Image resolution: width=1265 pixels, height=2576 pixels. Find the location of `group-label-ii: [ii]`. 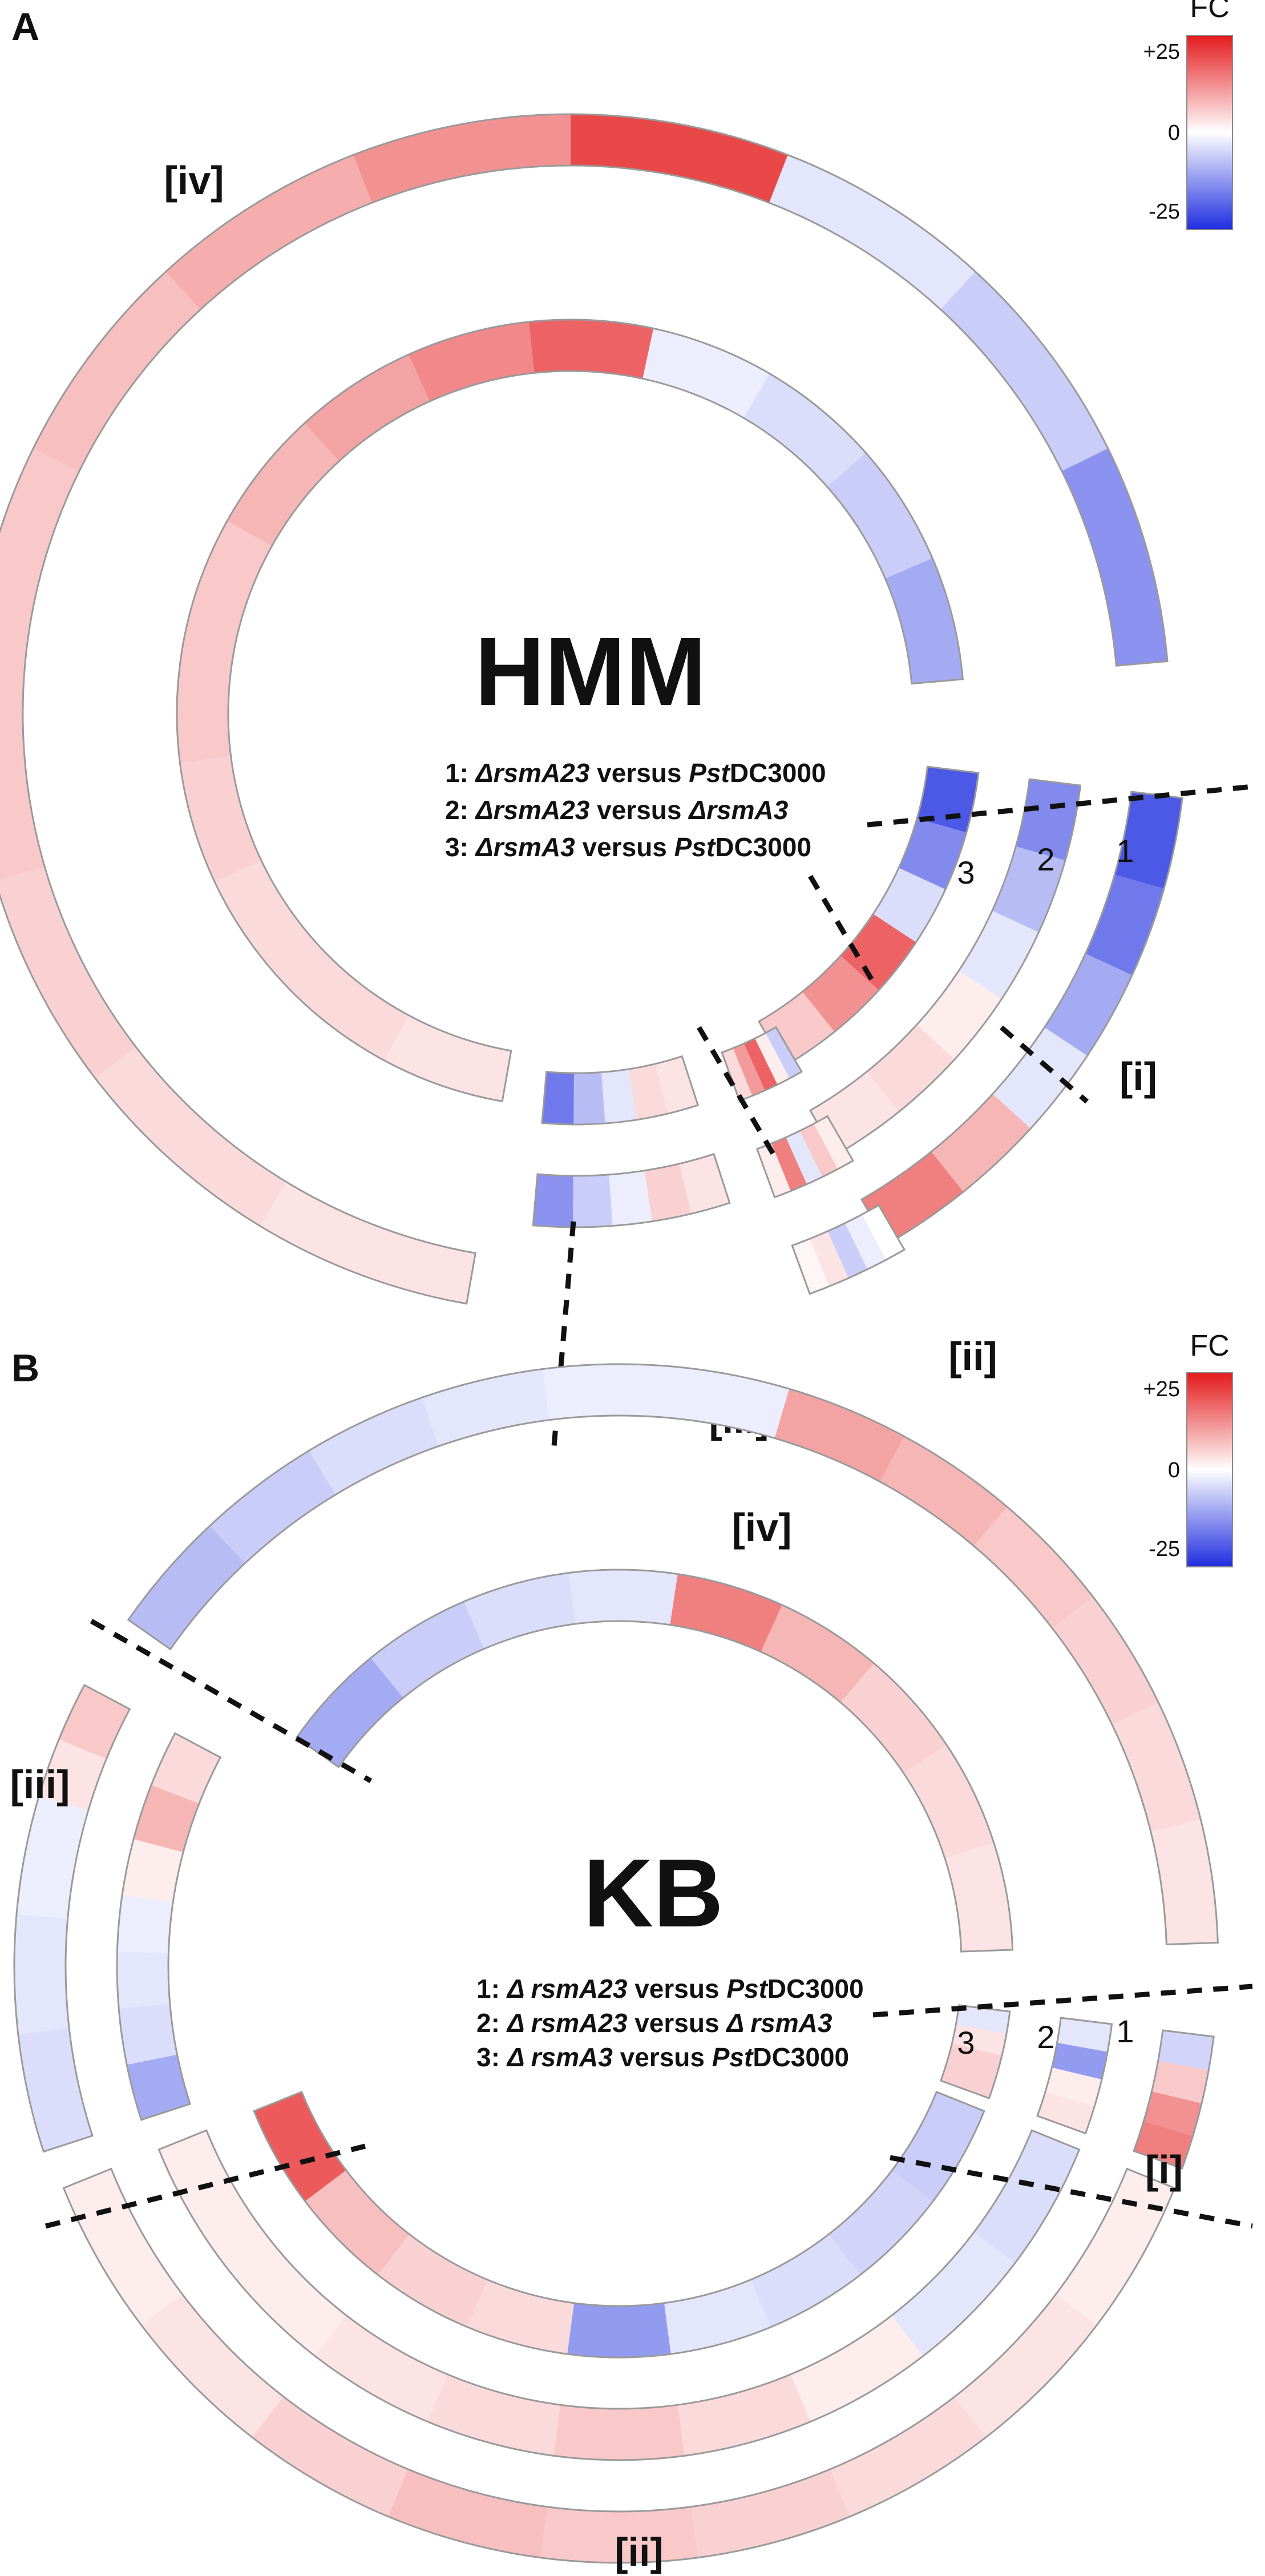

group-label-ii: [ii] is located at coordinates (972, 1356).